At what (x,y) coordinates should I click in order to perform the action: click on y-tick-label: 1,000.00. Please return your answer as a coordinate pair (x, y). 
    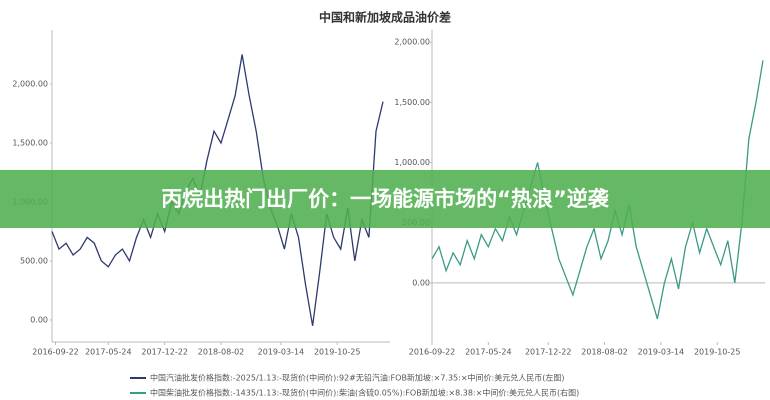
    Looking at the image, I should click on (412, 162).